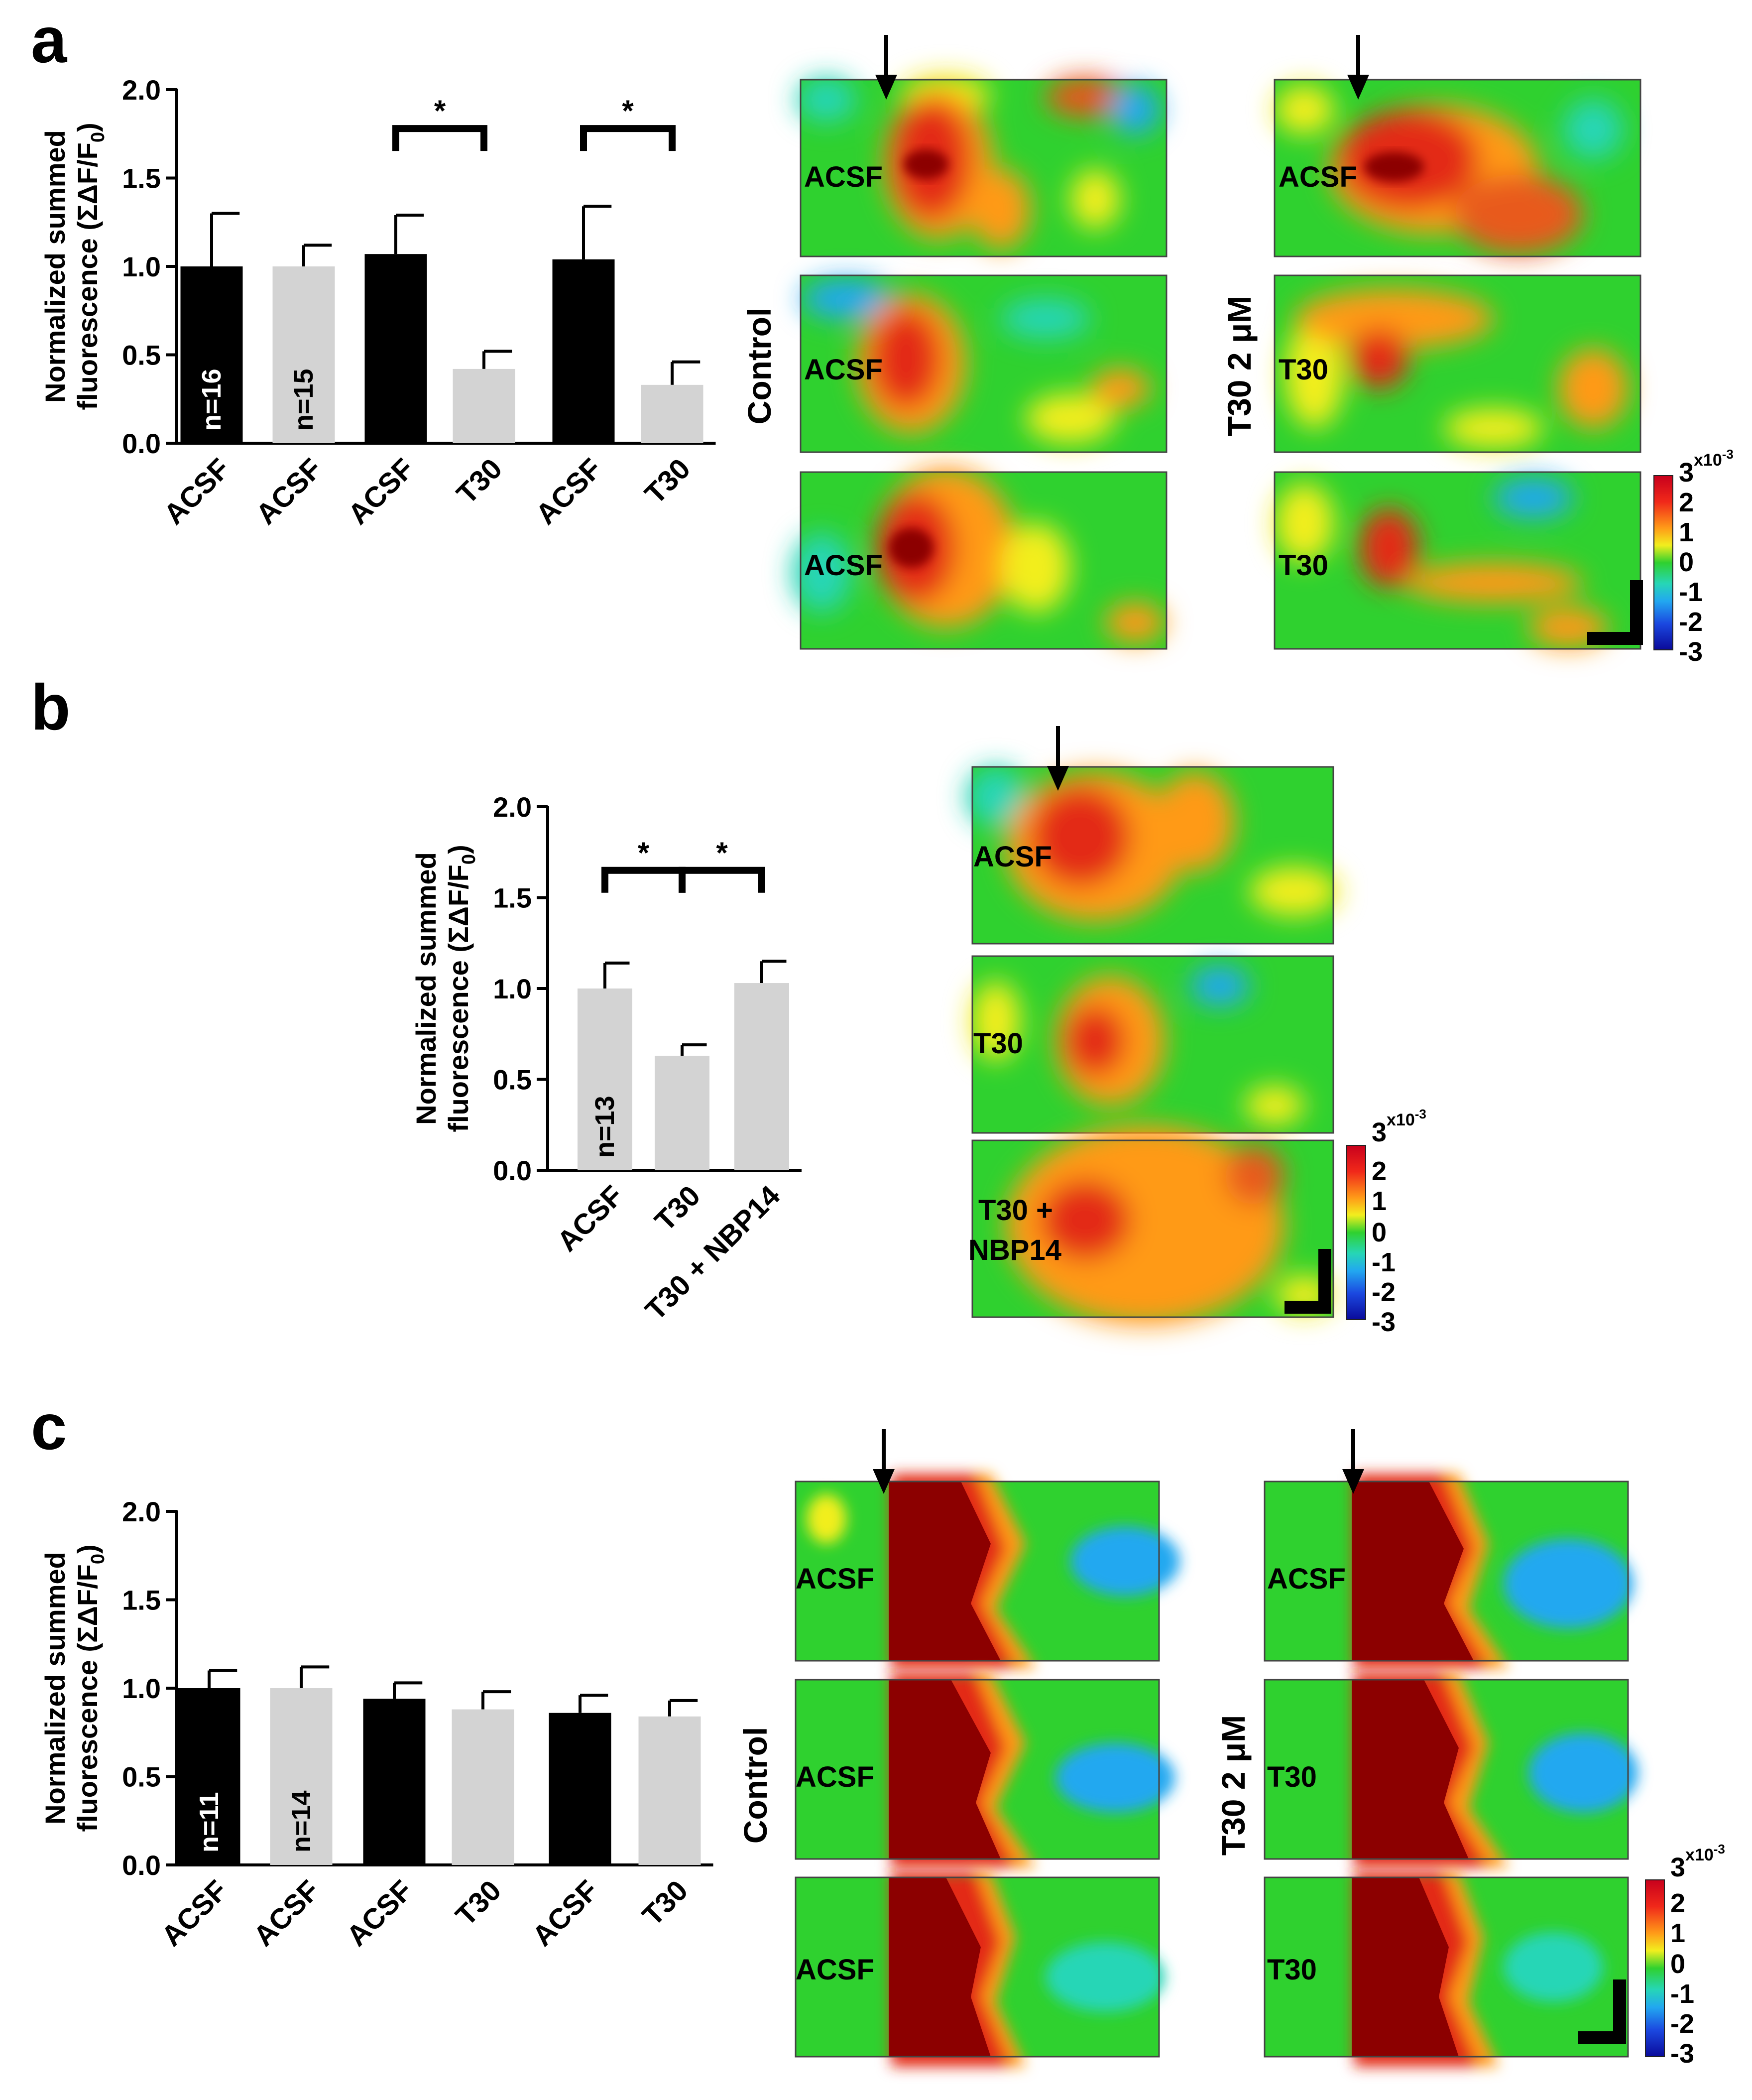 This screenshot has width=1752, height=2100. What do you see at coordinates (50, 39) in the screenshot?
I see `panel-label-a: a` at bounding box center [50, 39].